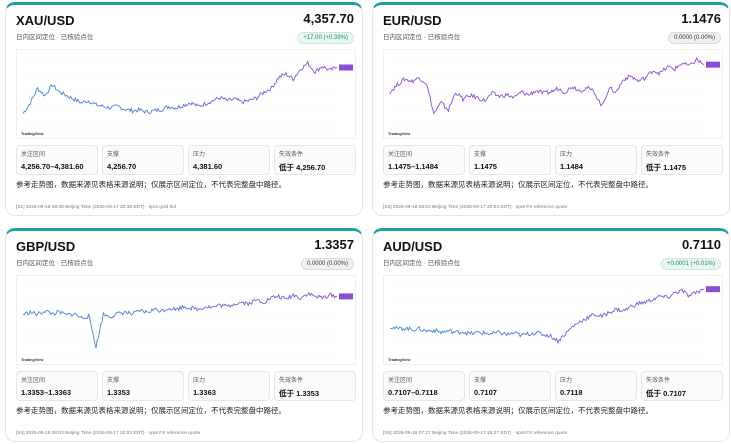  Describe the element at coordinates (143, 386) in the screenshot. I see `stat-support: 支撑 1.3353` at that location.